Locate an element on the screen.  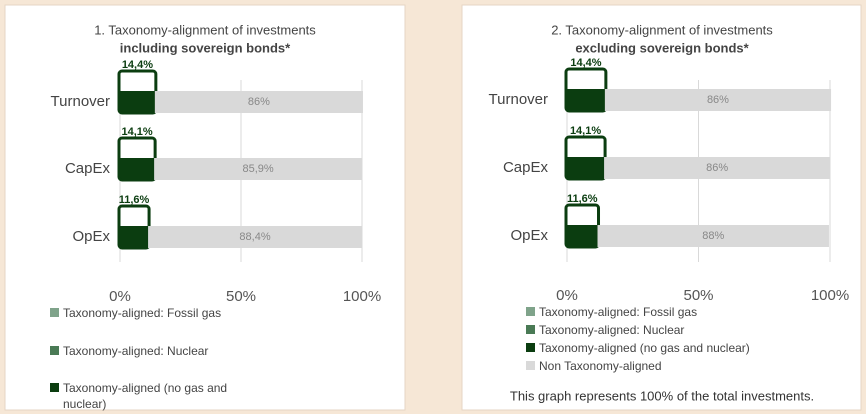
legend-label: Non Taxonomy-aligned is located at coordinates (600, 366).